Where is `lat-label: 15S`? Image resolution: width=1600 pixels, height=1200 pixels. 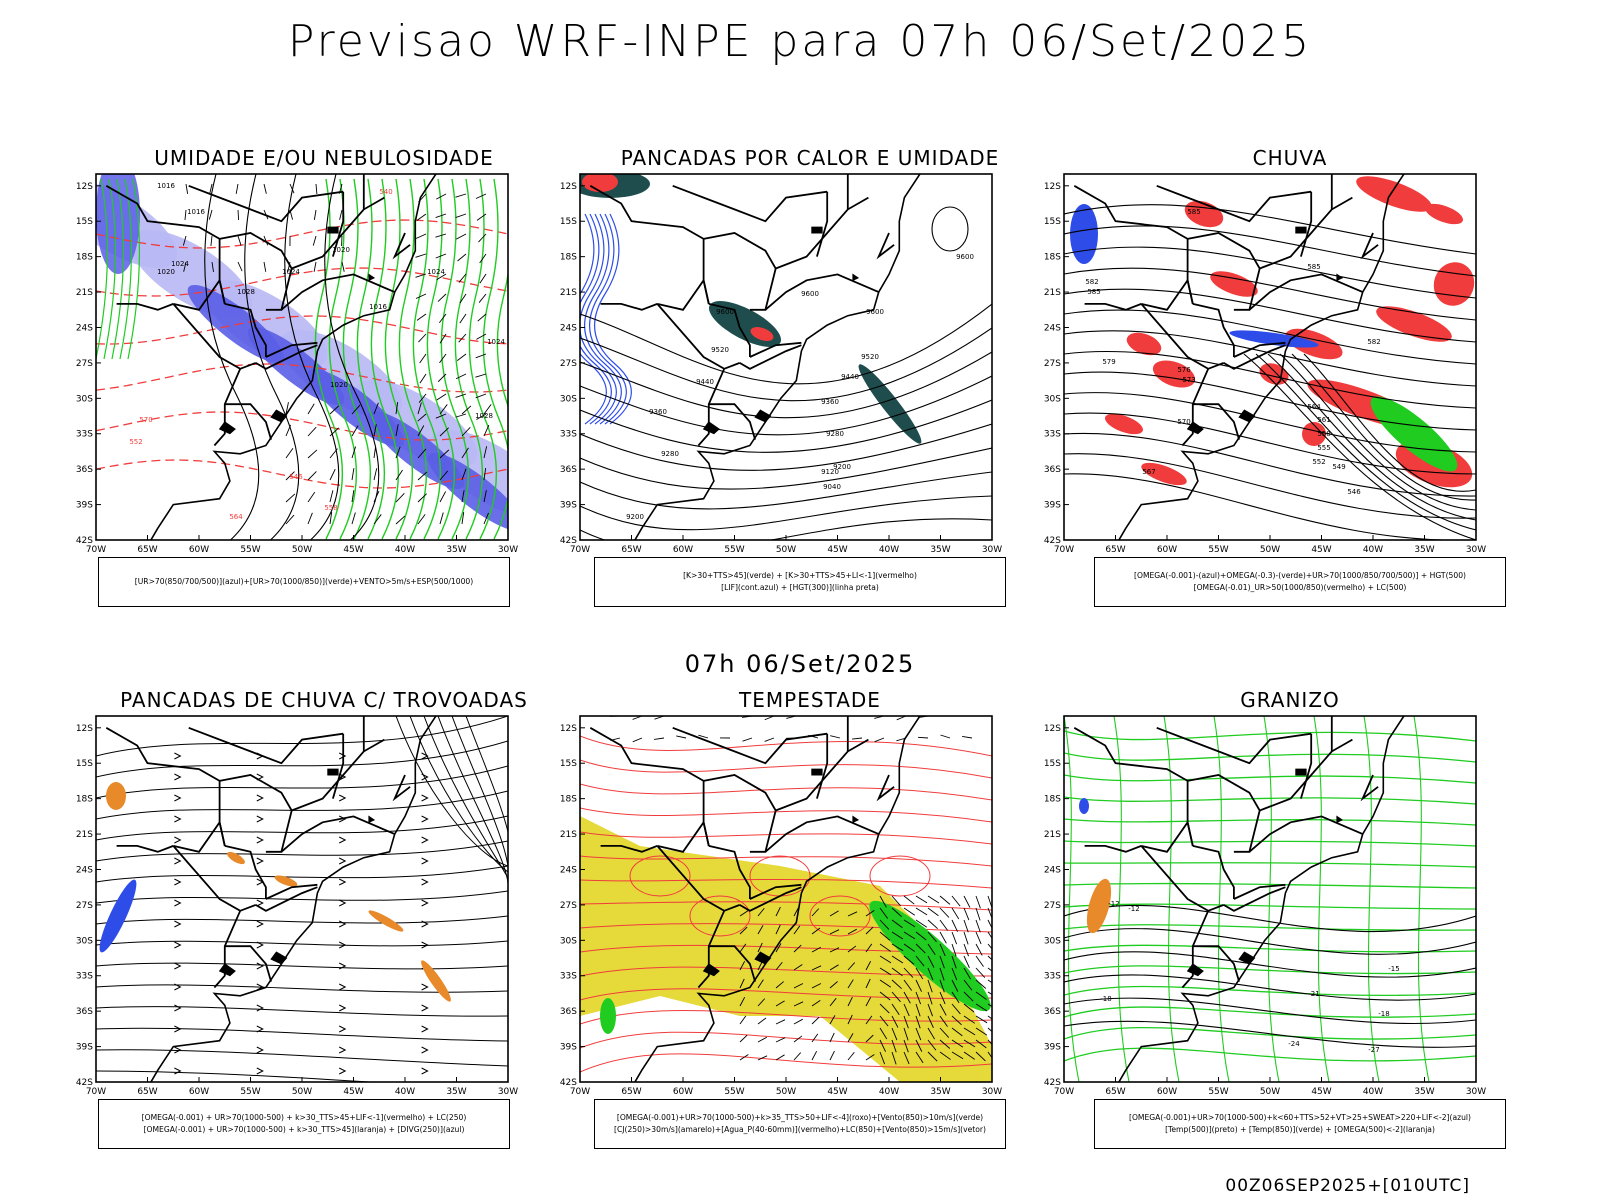
lat-label: 15S is located at coordinates (568, 222).